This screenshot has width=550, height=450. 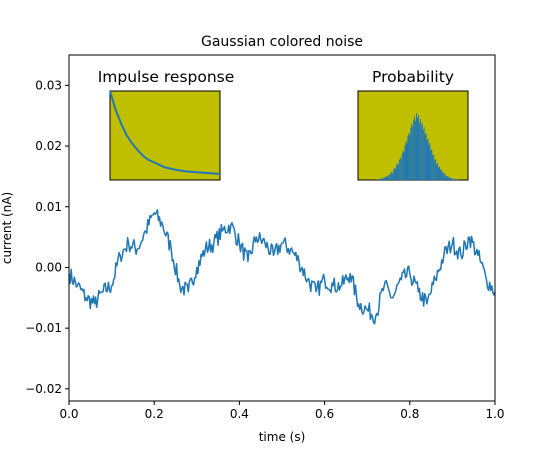 What do you see at coordinates (48, 146) in the screenshot?
I see `y-tick-label: 0.02` at bounding box center [48, 146].